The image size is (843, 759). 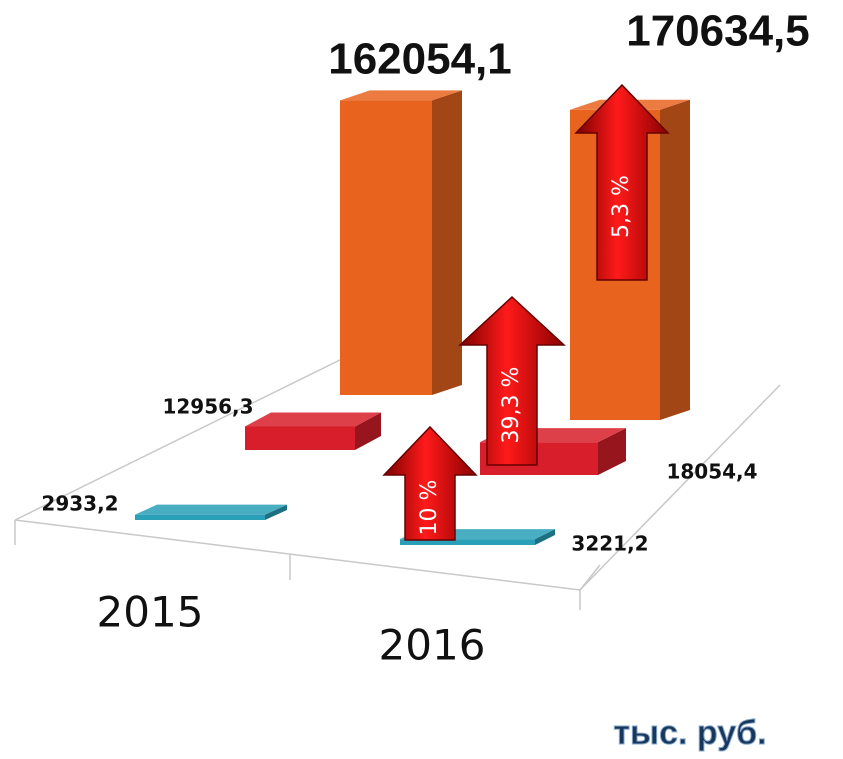 What do you see at coordinates (621, 206) in the screenshot?
I see `arrow-label: 5,3 %` at bounding box center [621, 206].